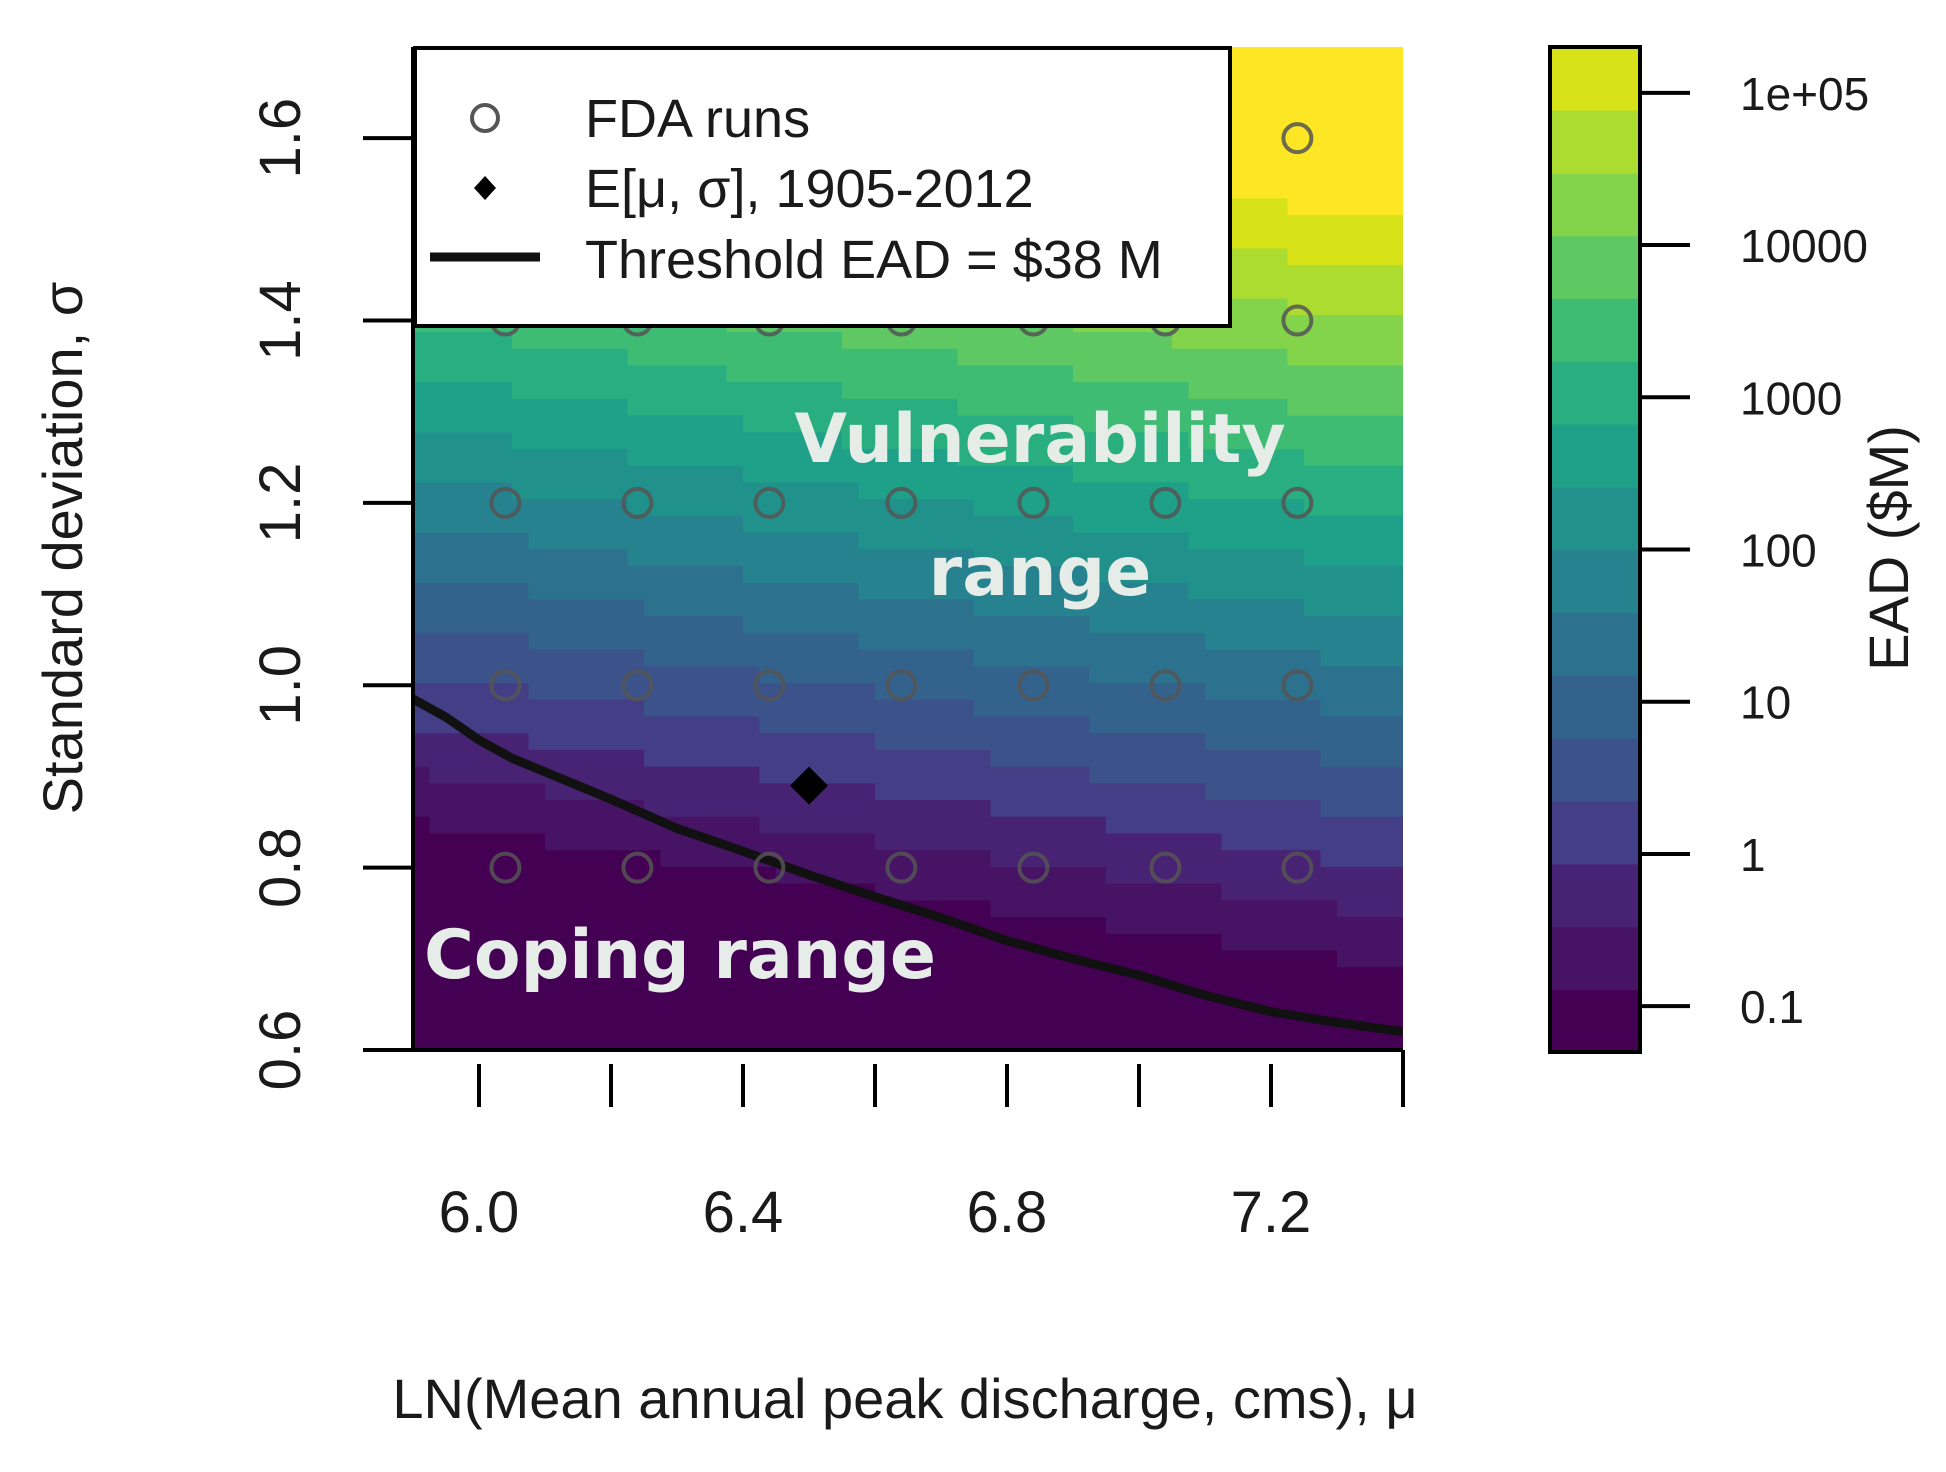 The width and height of the screenshot is (1946, 1472). I want to click on x-tick-label: 6.4, so click(743, 1212).